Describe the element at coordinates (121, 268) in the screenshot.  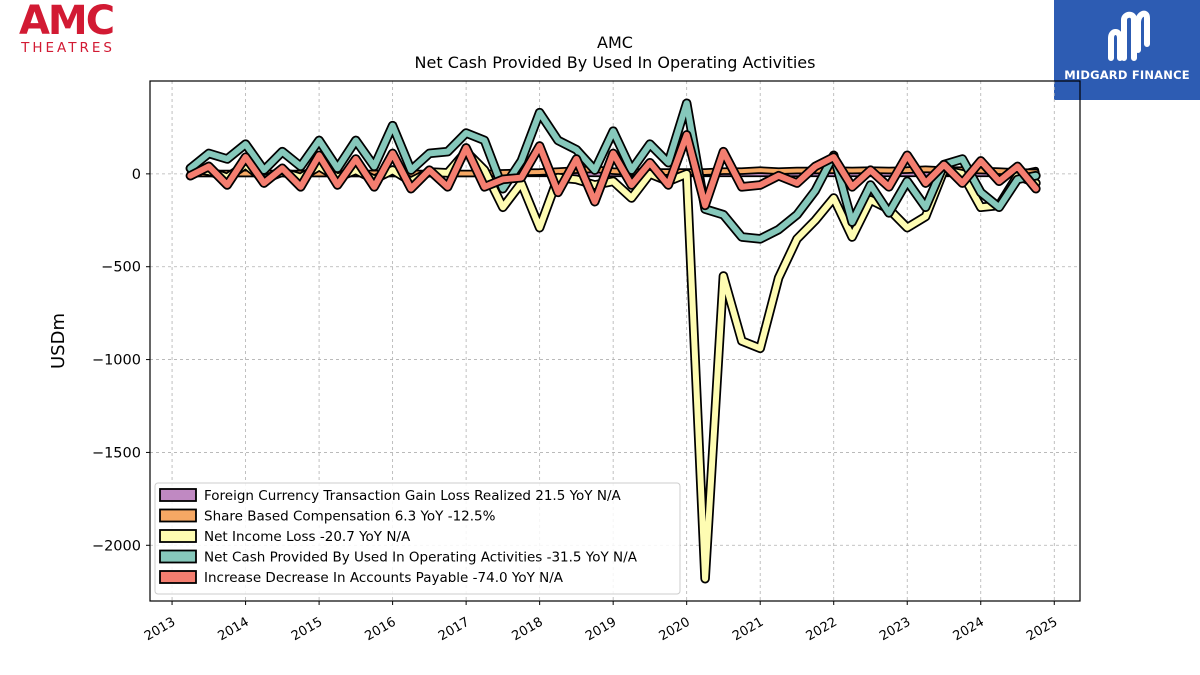
I see `y-tick-label: −500` at that location.